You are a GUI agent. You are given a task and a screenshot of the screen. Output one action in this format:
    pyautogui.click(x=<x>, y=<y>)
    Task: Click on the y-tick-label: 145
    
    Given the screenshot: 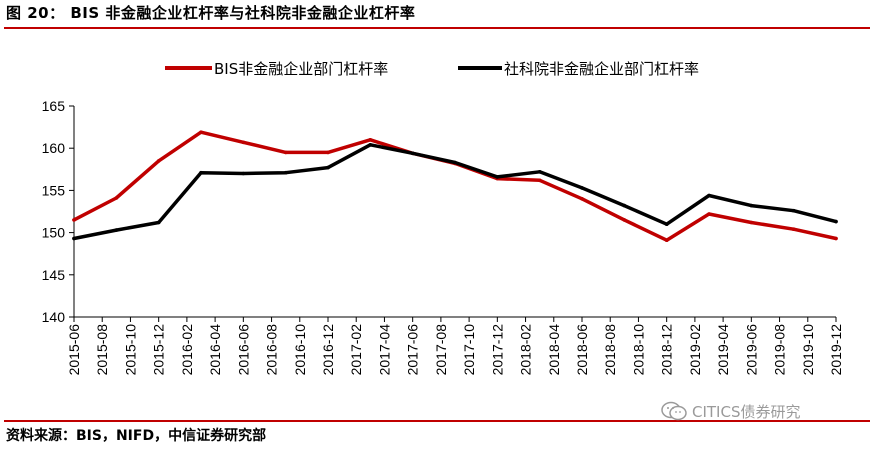 What is the action you would take?
    pyautogui.click(x=54, y=275)
    